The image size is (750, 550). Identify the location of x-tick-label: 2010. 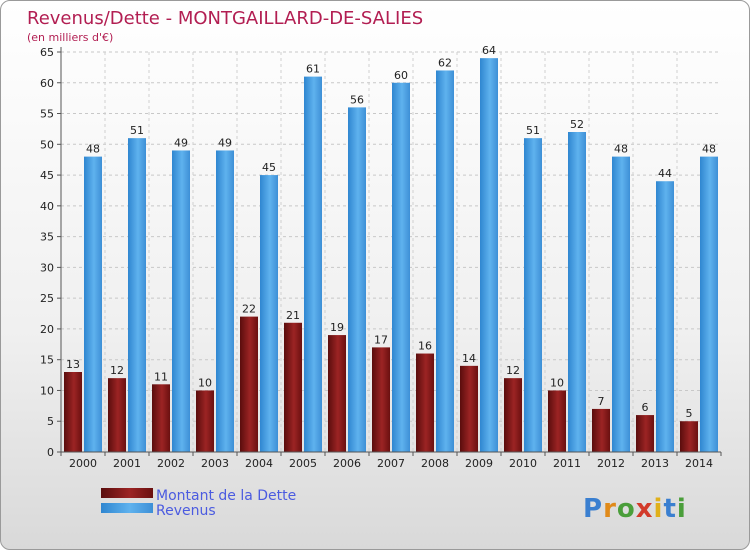
(523, 463).